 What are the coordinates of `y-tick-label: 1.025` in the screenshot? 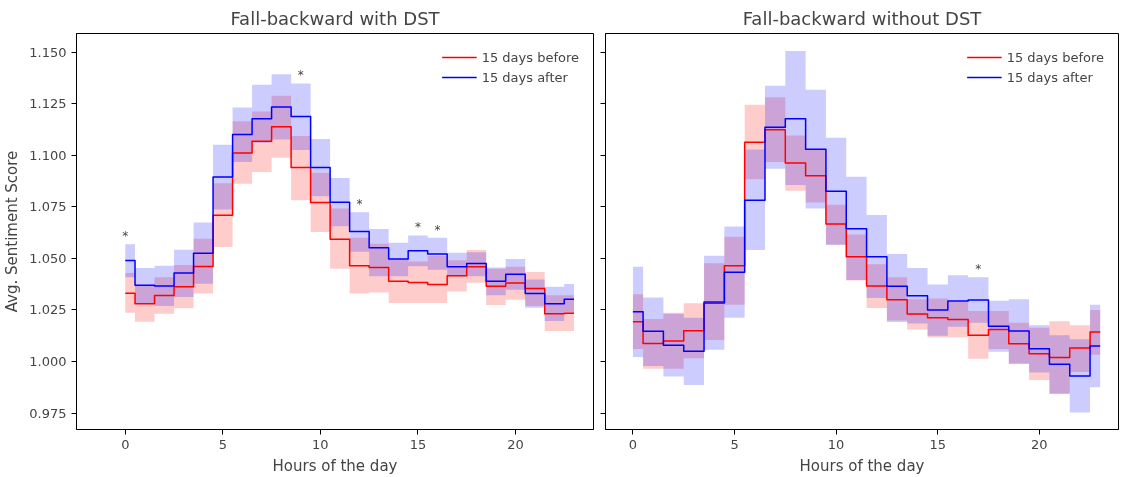 It's located at (48, 310).